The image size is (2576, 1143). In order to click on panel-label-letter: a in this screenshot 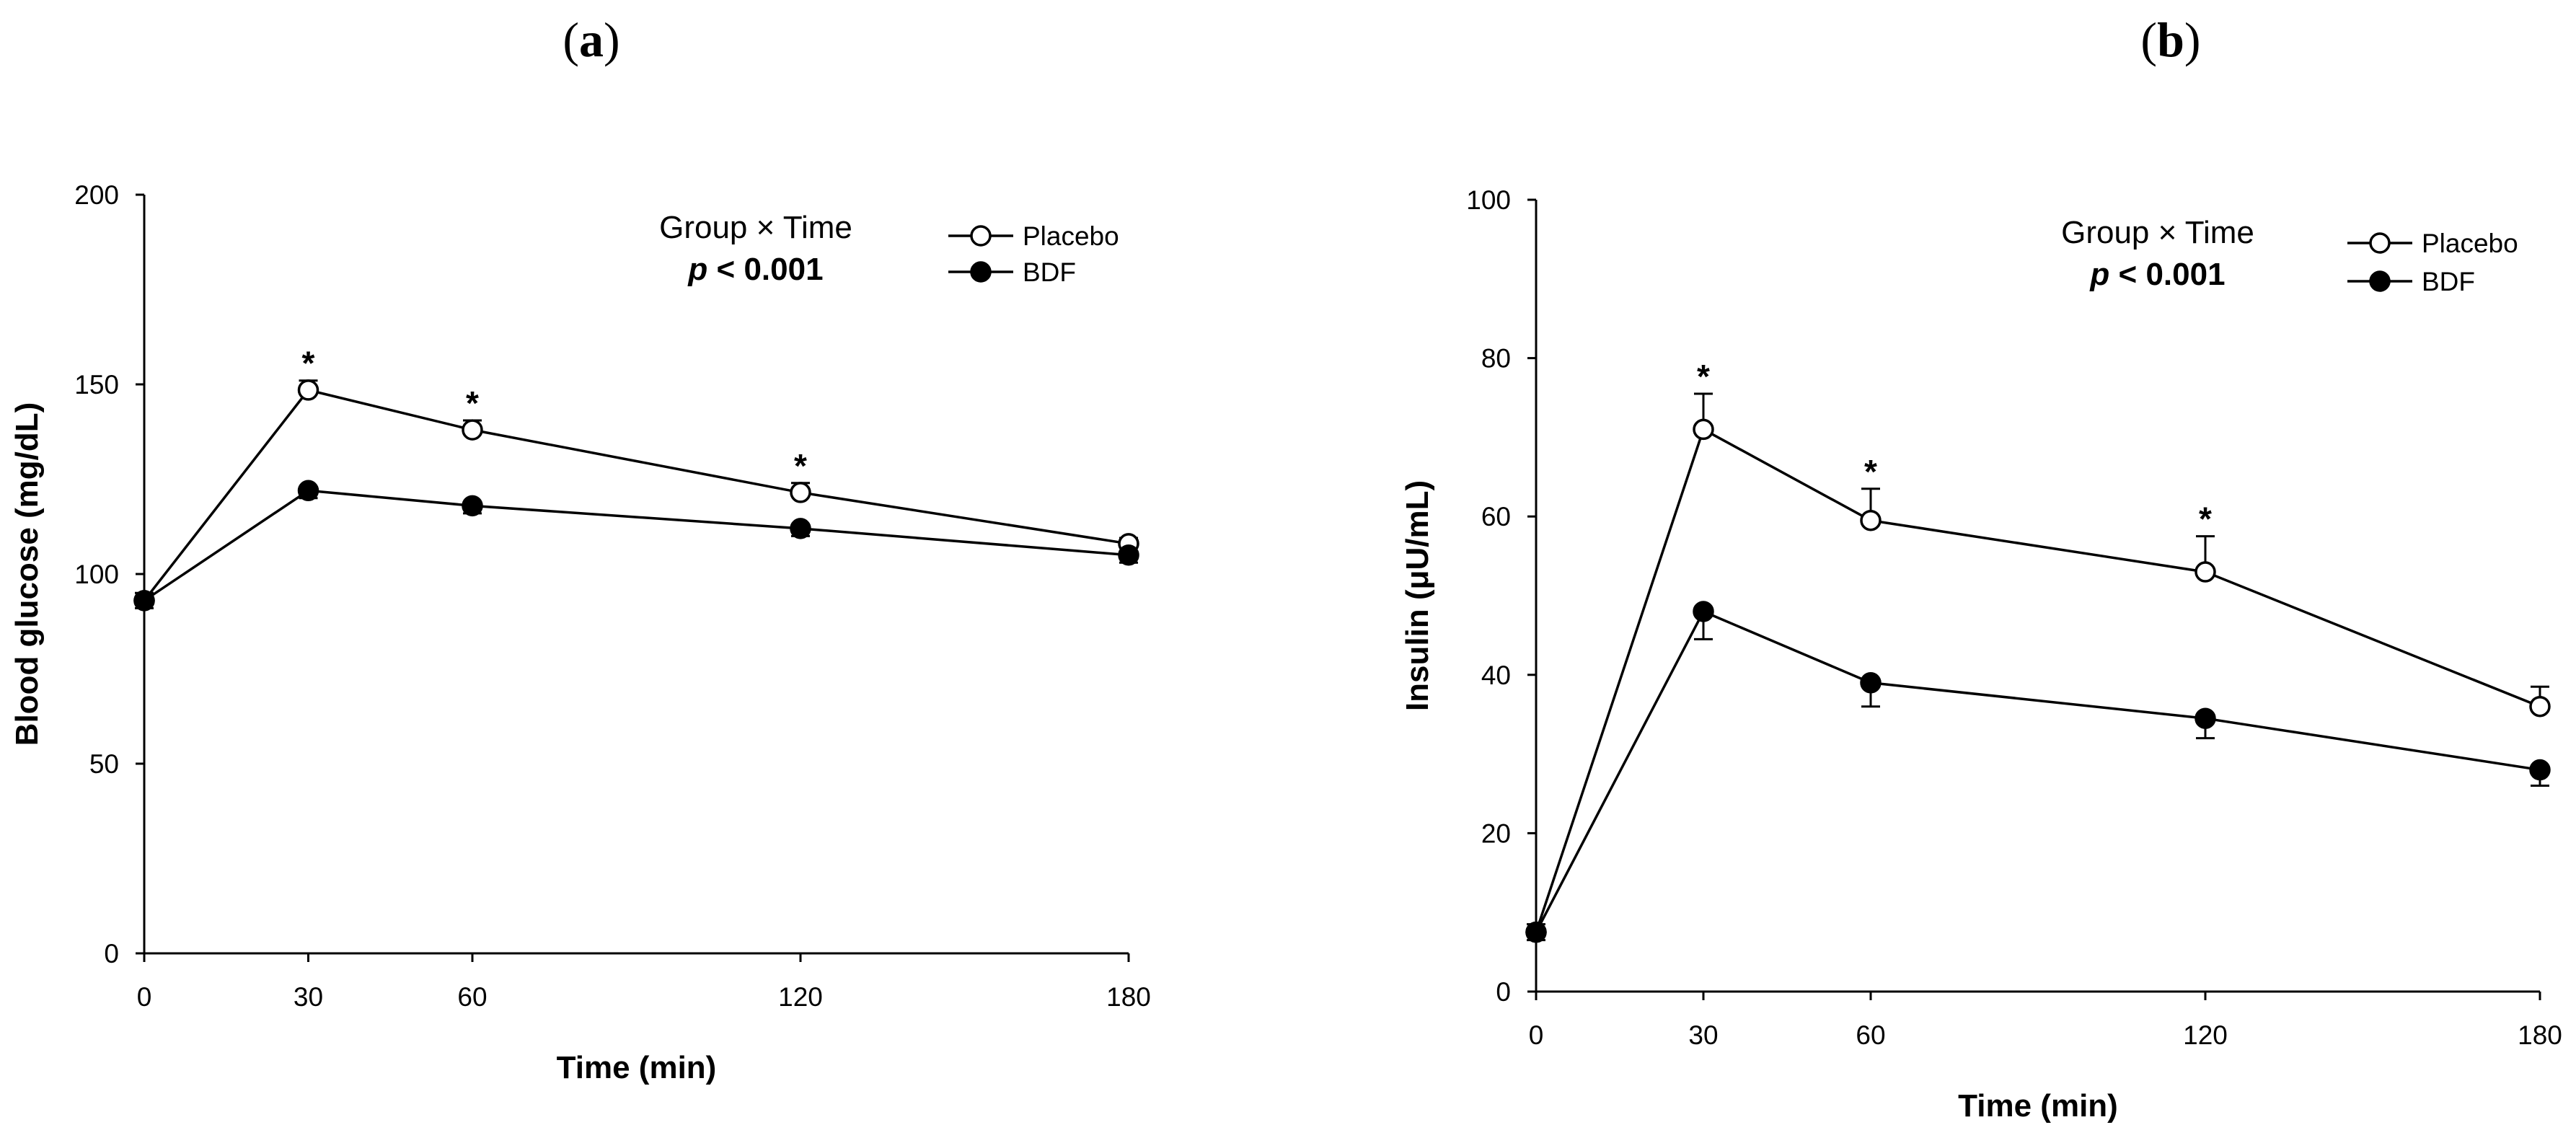, I will do `click(591, 39)`.